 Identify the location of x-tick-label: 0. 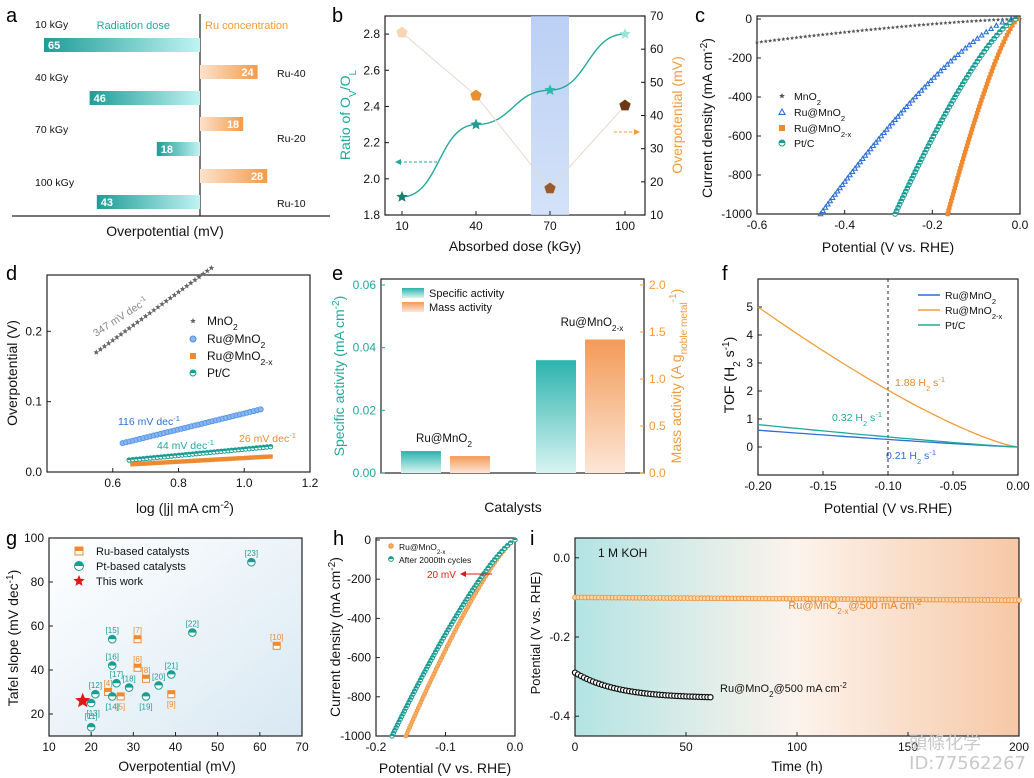
(575, 747).